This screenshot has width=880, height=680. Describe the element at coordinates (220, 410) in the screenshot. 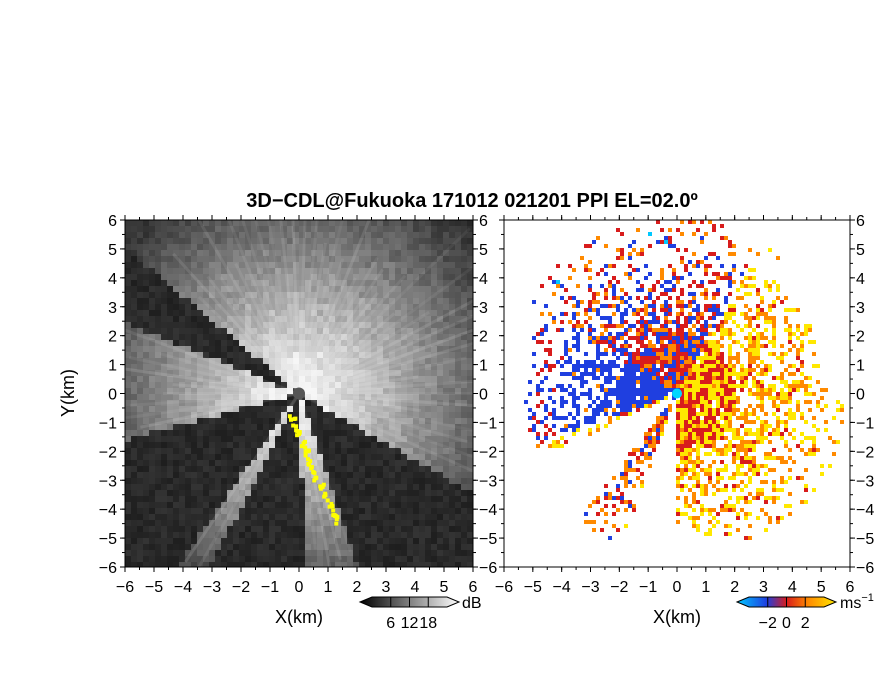

I see `intensity-ray` at that location.